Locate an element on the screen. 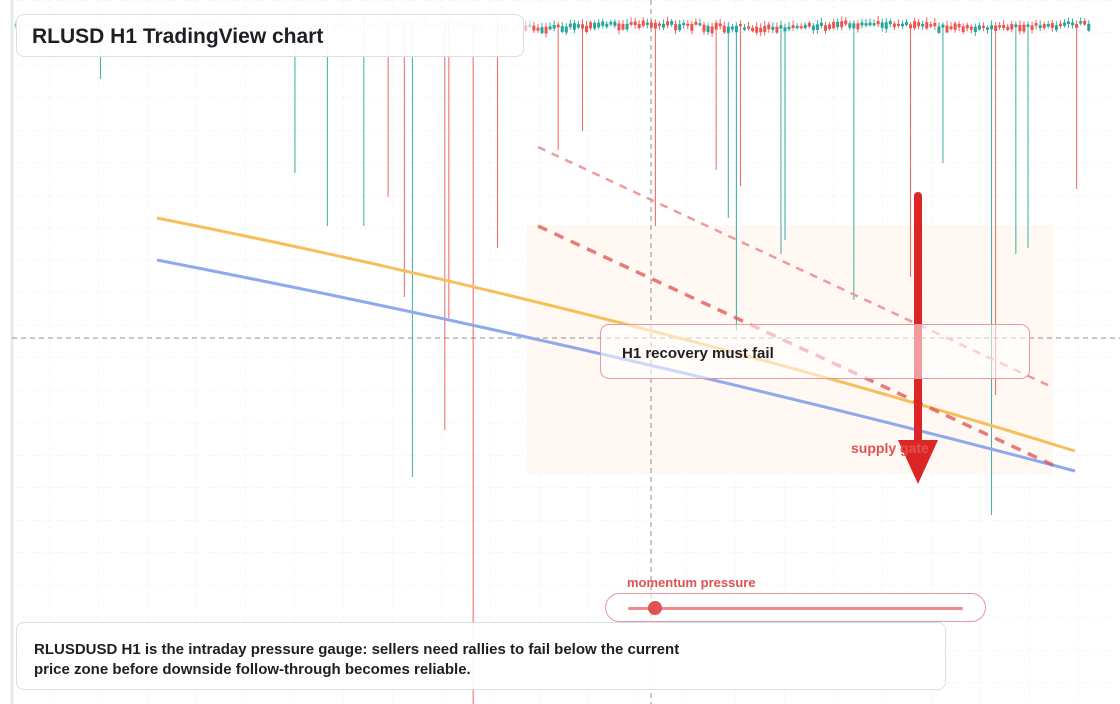 The height and width of the screenshot is (704, 1120). page-title: RLUSD H1 TradingView chart is located at coordinates (178, 36).